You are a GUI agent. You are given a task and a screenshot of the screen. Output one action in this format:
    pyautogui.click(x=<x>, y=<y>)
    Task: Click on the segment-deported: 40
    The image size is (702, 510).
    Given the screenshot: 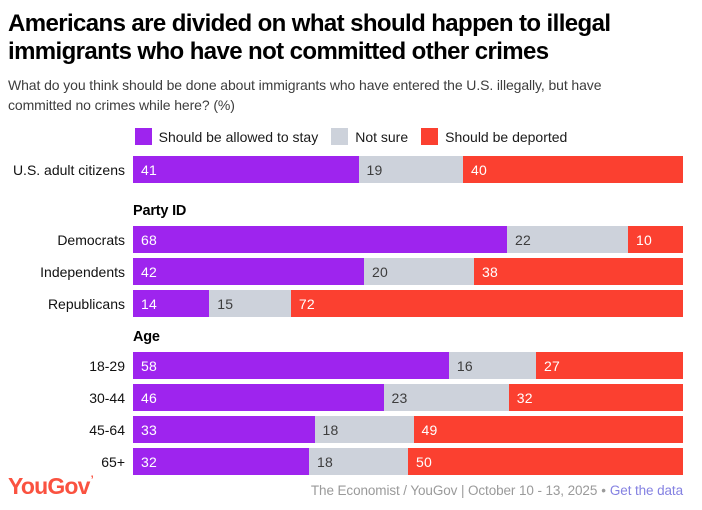 What is the action you would take?
    pyautogui.click(x=573, y=170)
    